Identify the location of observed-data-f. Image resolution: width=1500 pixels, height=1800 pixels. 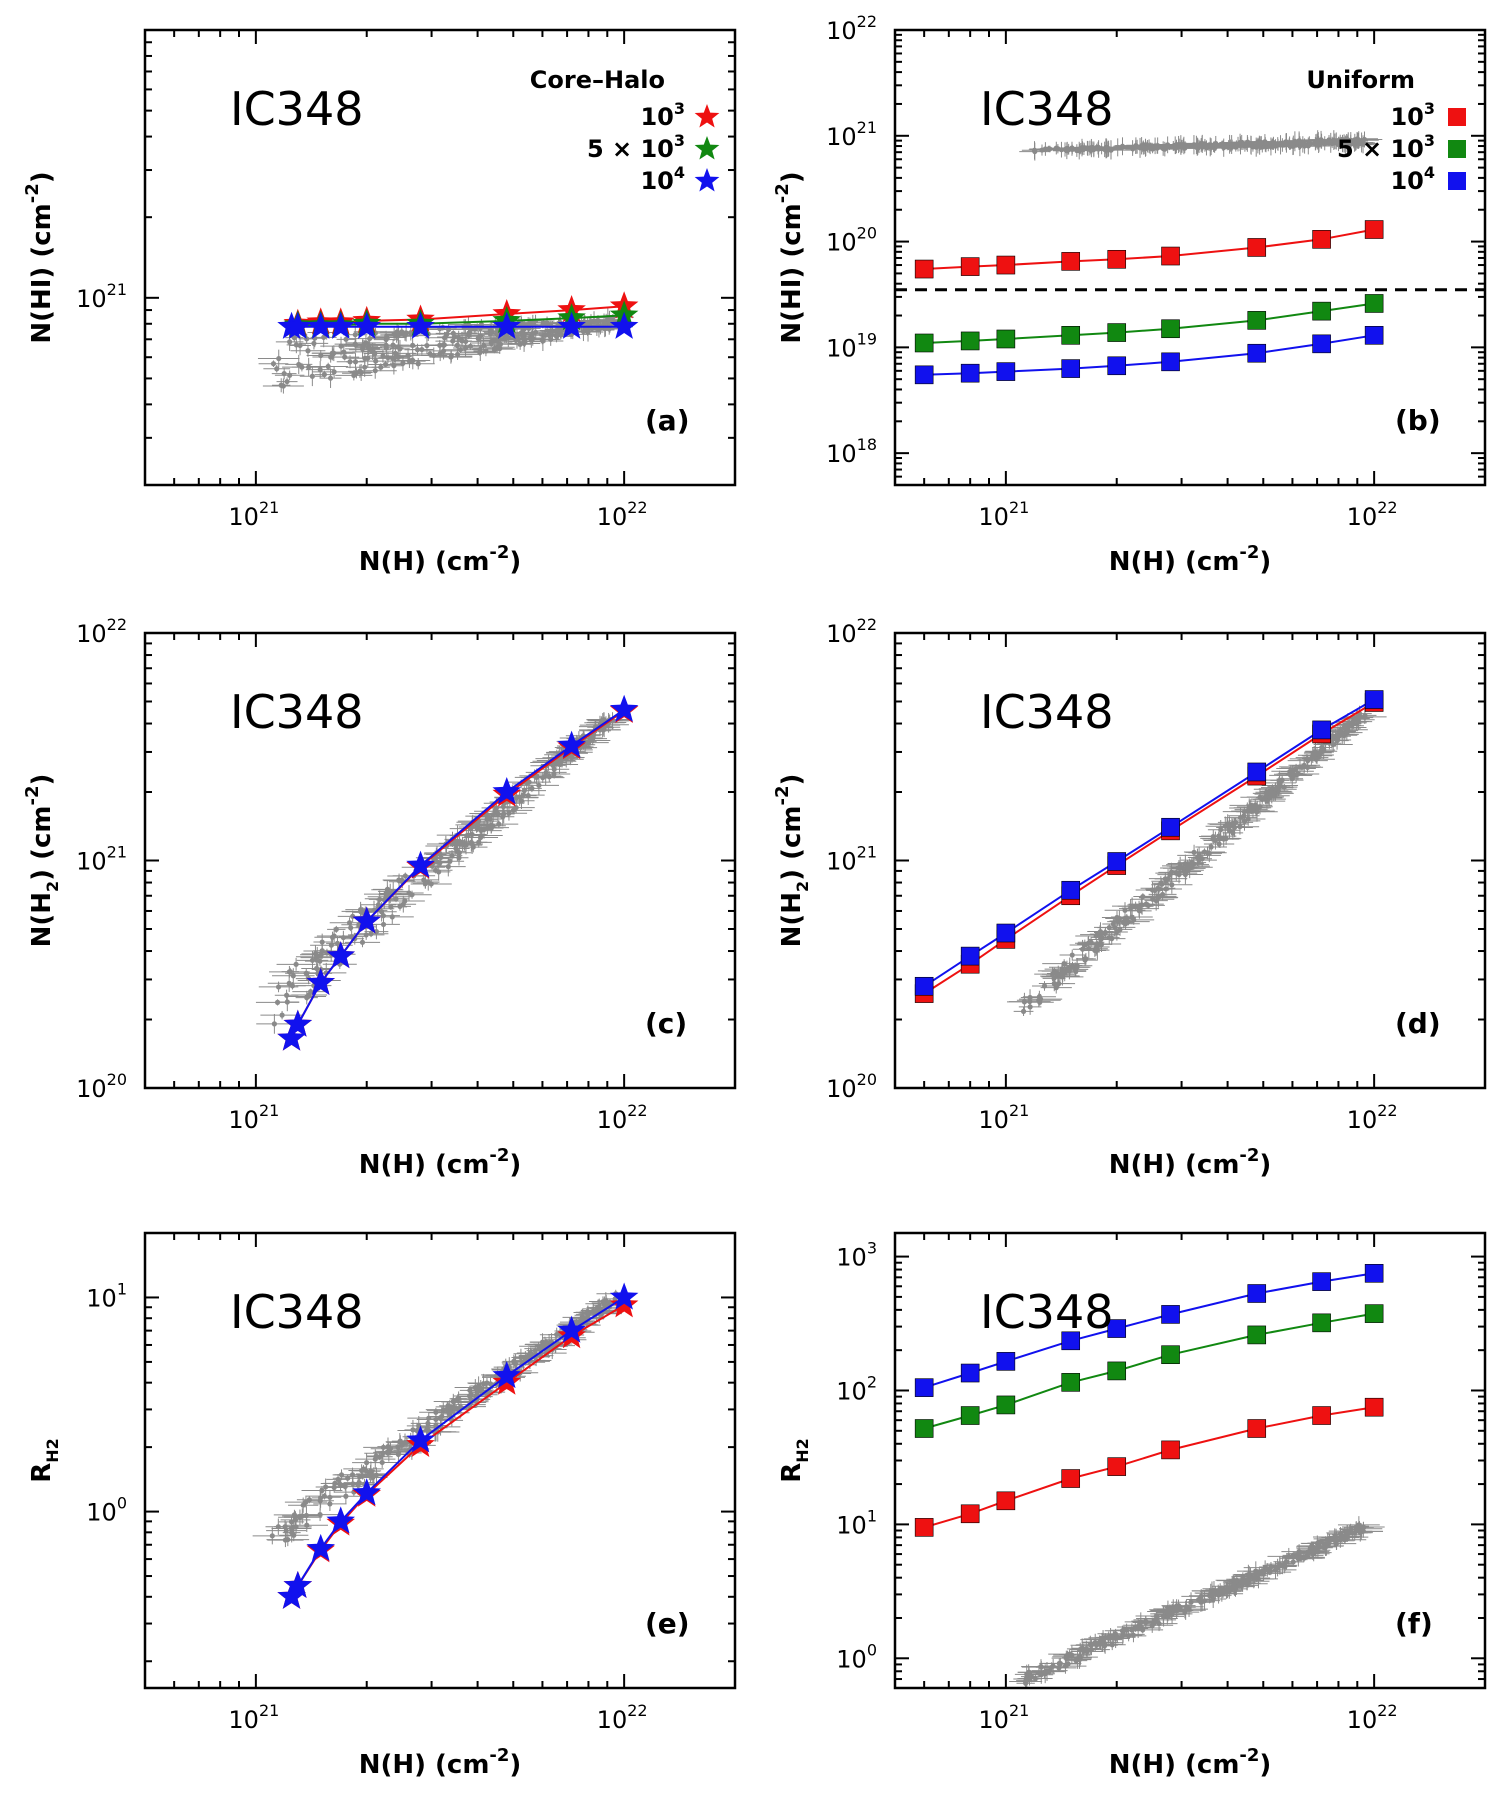
(1197, 1602).